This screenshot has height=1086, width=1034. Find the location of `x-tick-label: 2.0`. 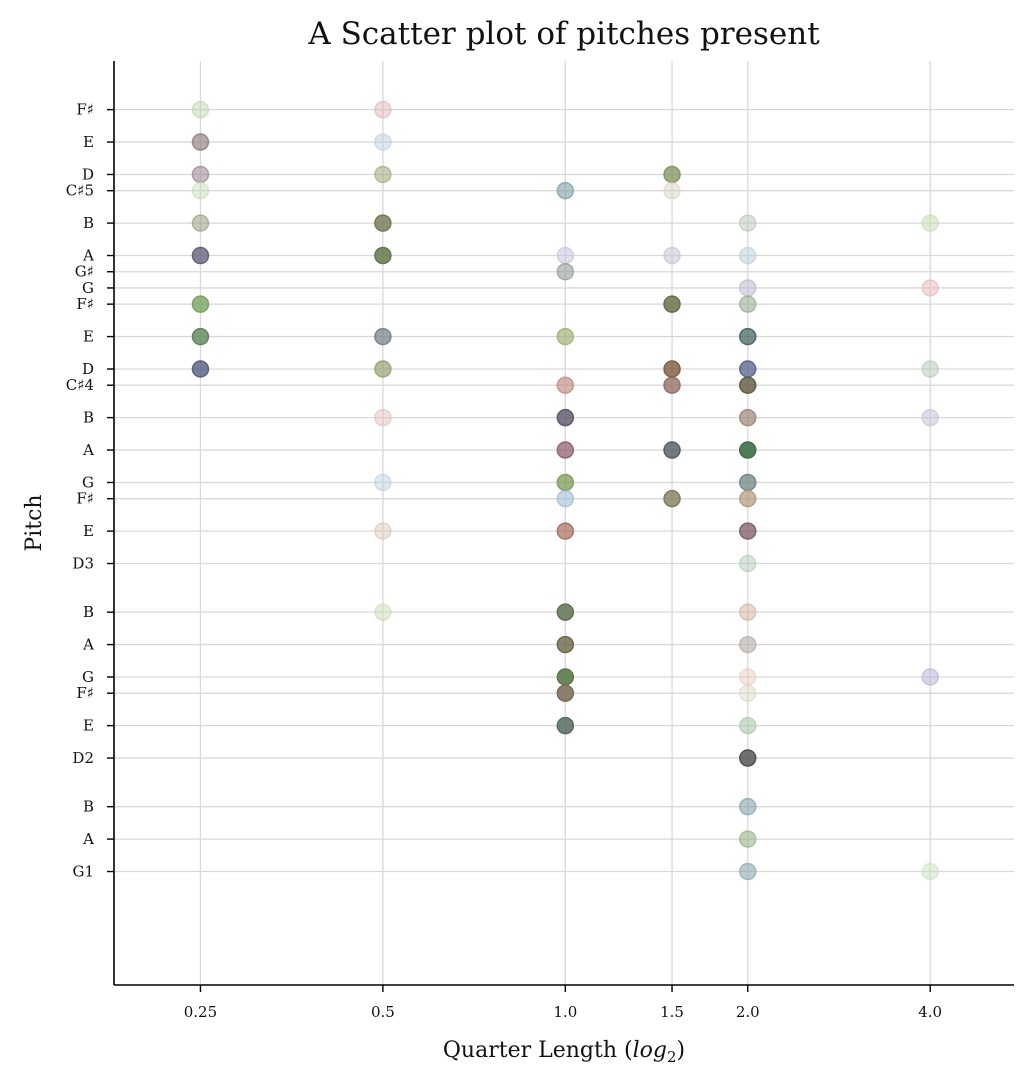

x-tick-label: 2.0 is located at coordinates (748, 1012).